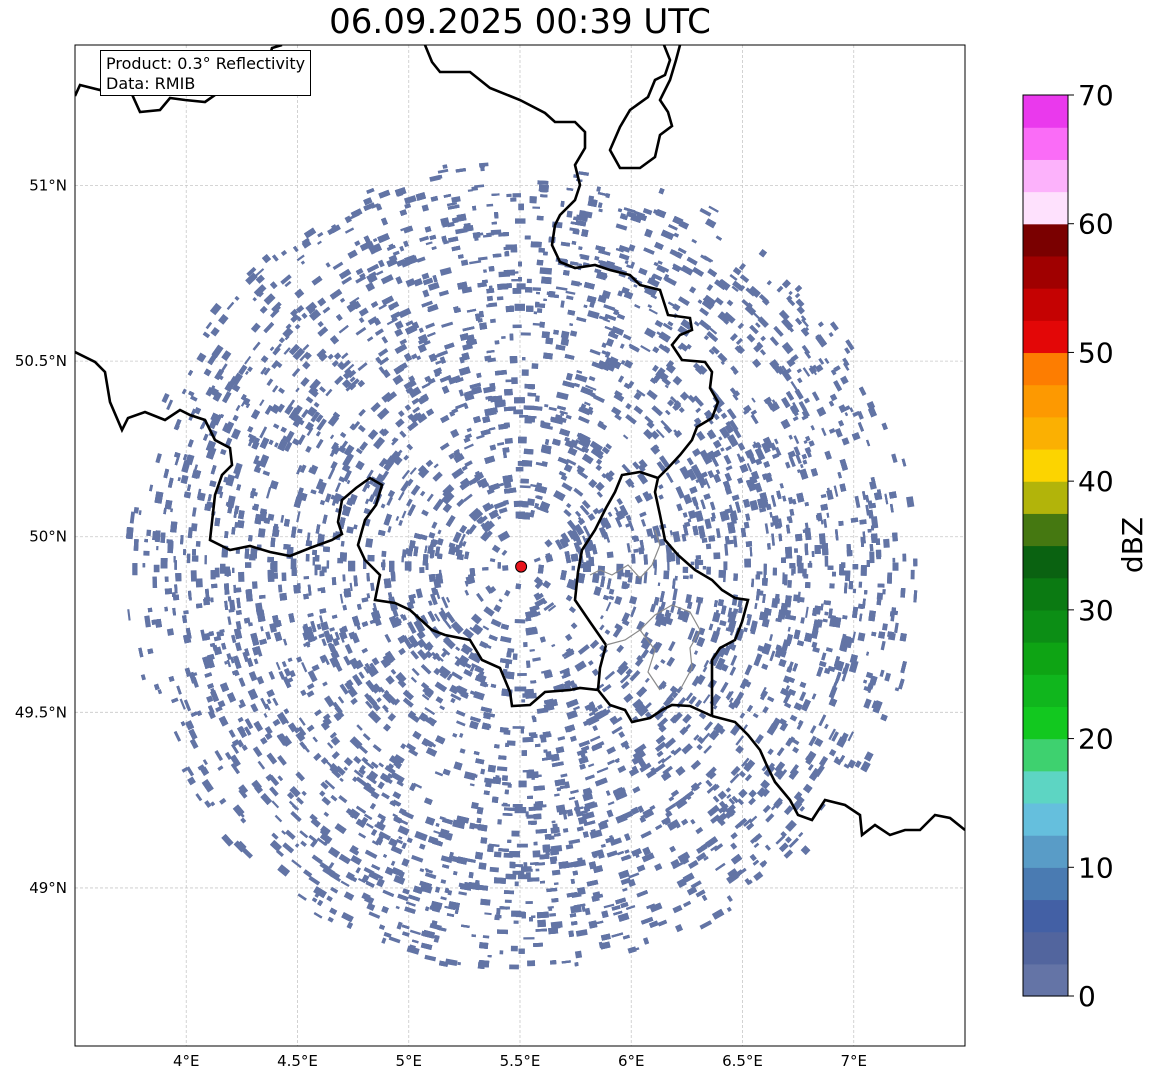  I want to click on x-tick-label: 6.5°E, so click(742, 1061).